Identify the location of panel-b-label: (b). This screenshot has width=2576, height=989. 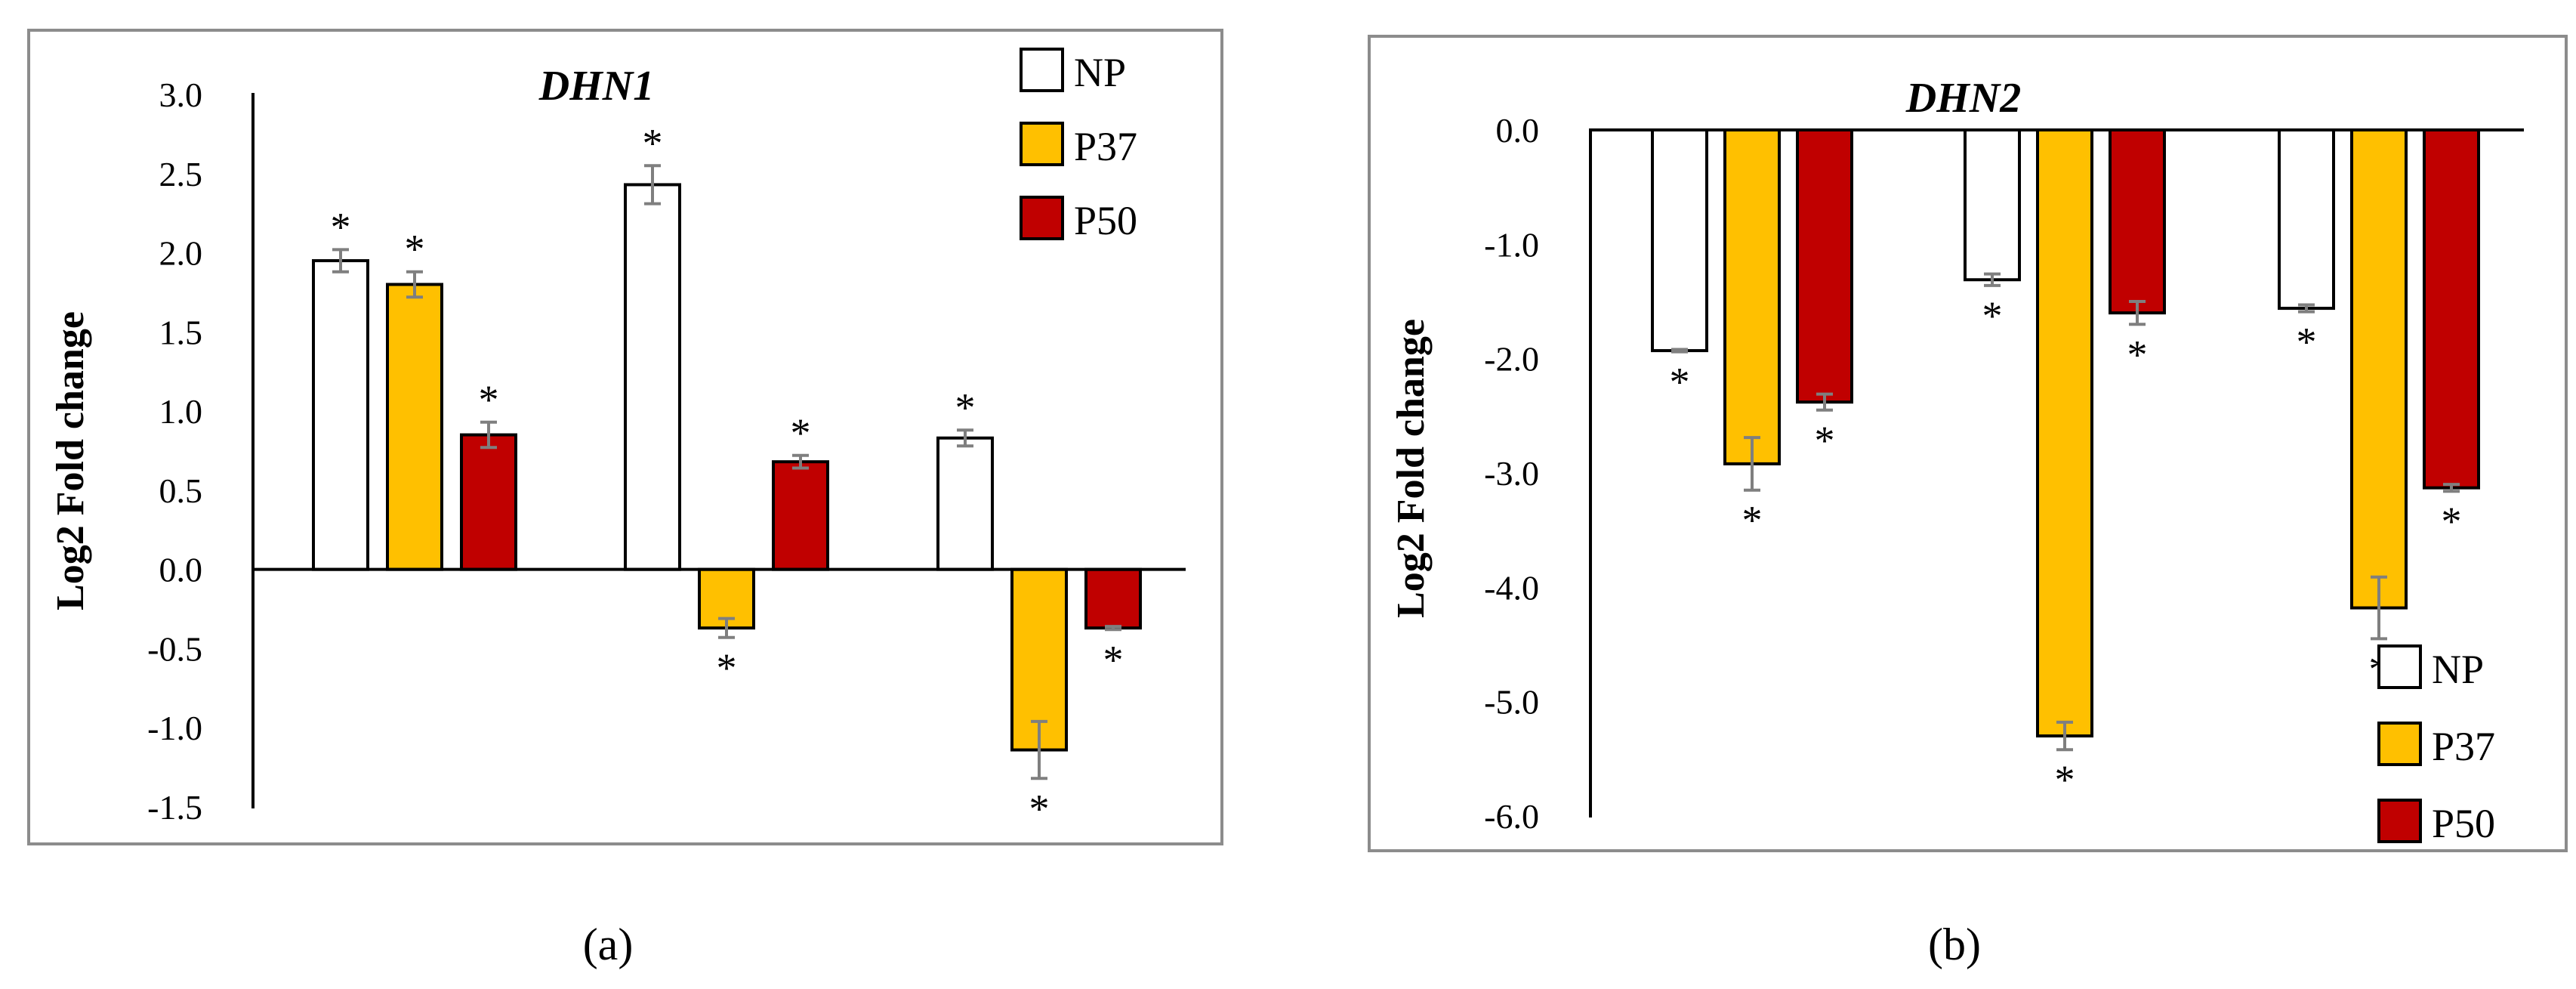
(1954, 944).